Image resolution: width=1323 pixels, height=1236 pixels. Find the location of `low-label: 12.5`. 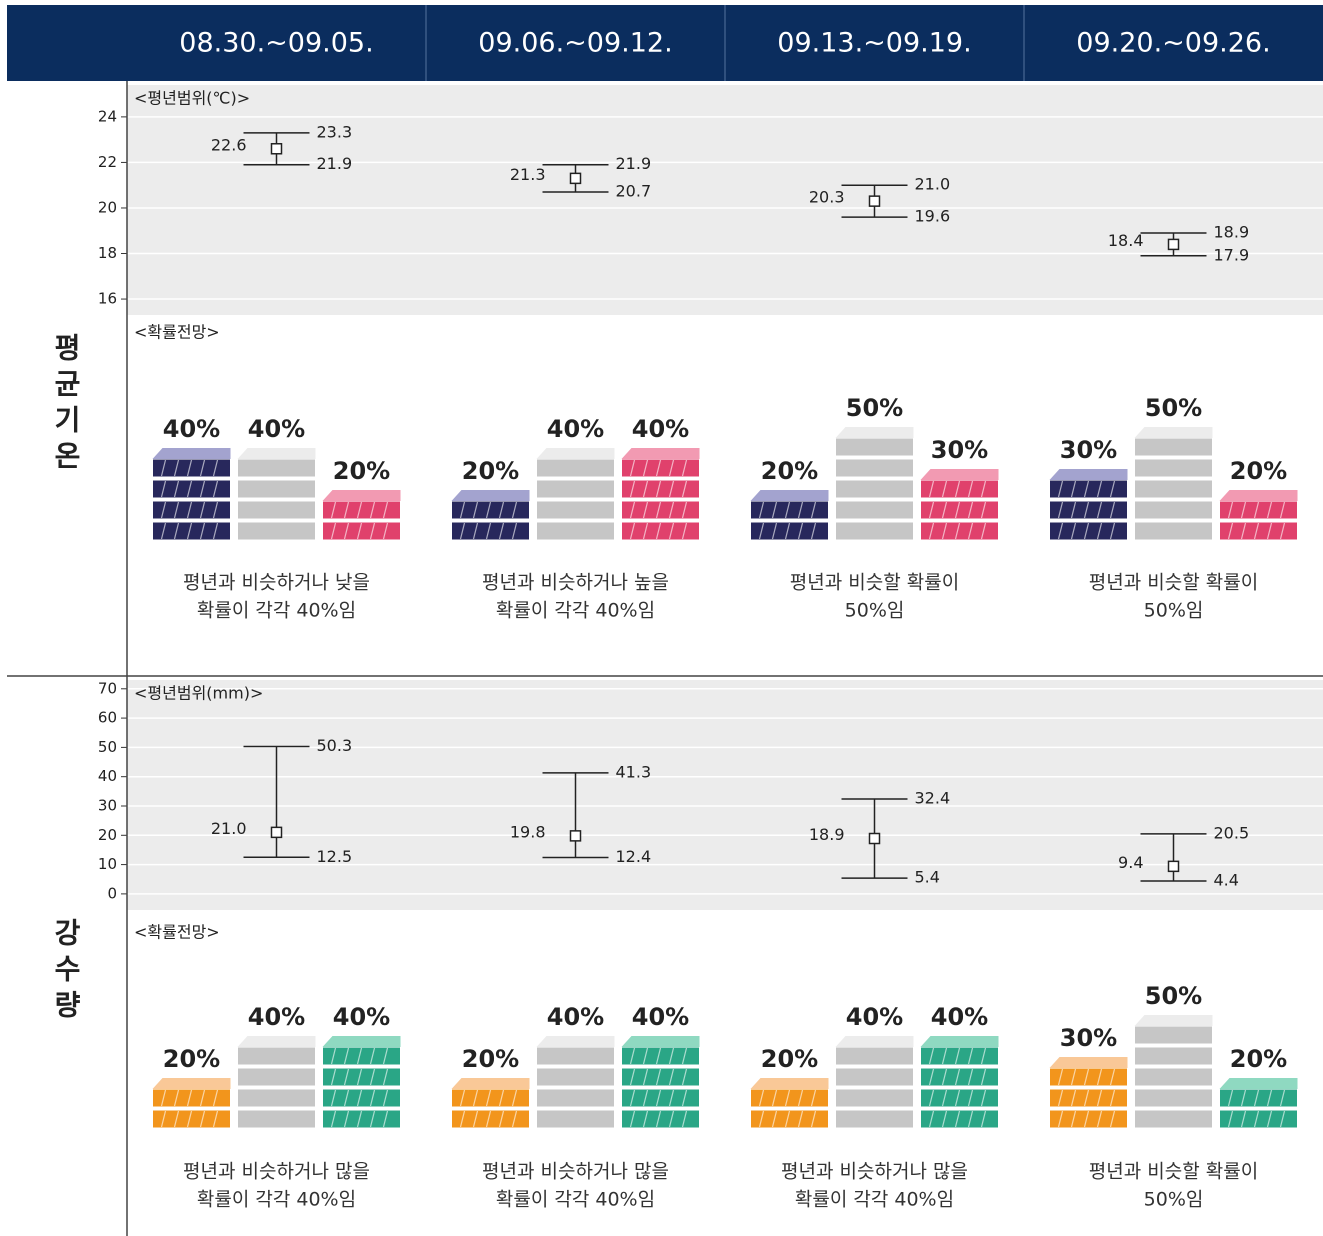

low-label: 12.5 is located at coordinates (335, 856).